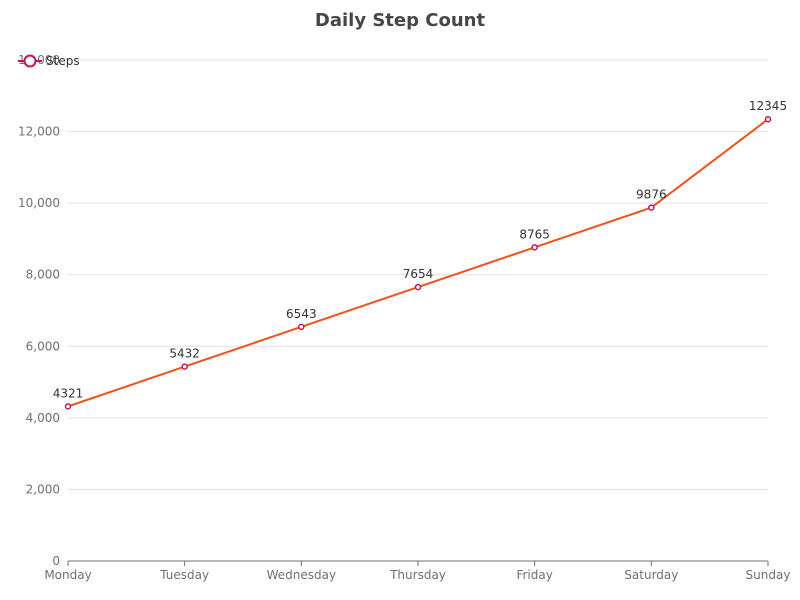 Image resolution: width=800 pixels, height=600 pixels. What do you see at coordinates (768, 106) in the screenshot?
I see `data-label: 12345` at bounding box center [768, 106].